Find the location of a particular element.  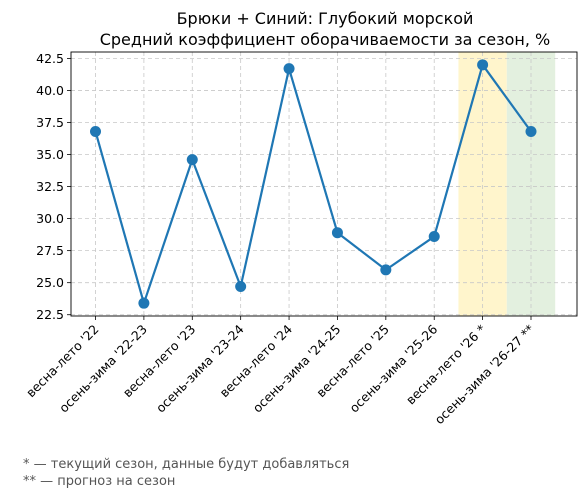

y-tick-label: 40.0 is located at coordinates (50, 90).